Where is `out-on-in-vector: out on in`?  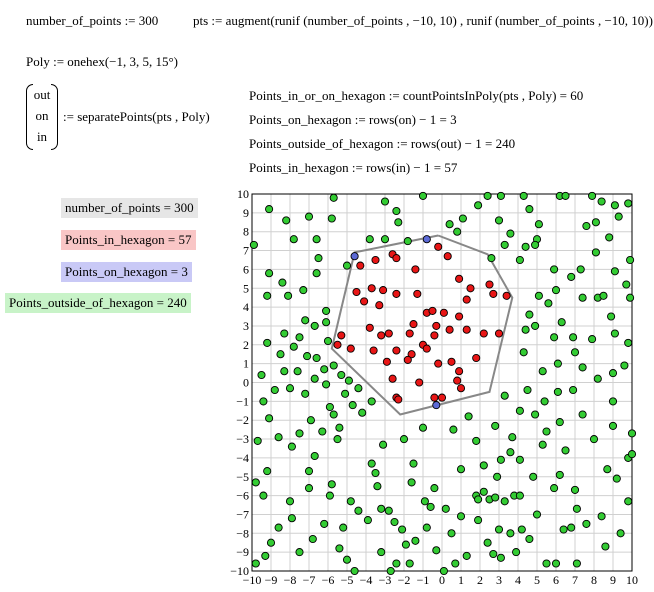
out-on-in-vector: out on in is located at coordinates (42, 117).